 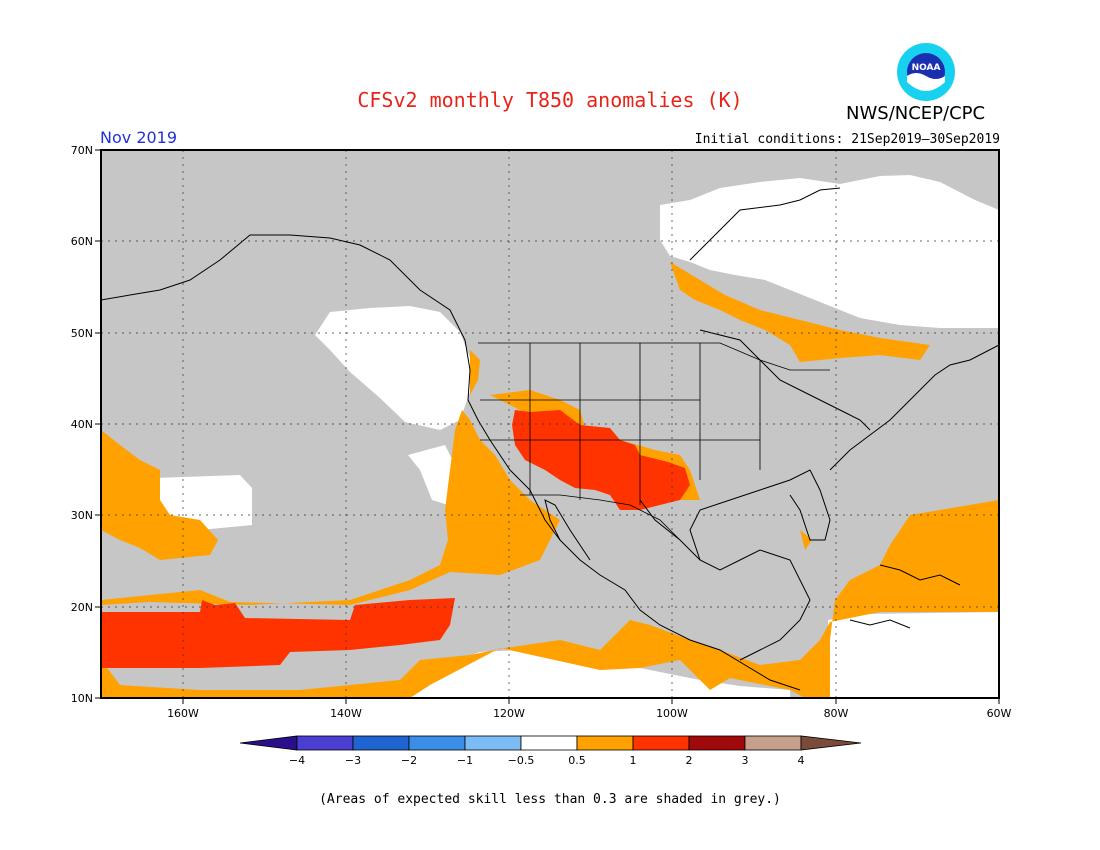 What do you see at coordinates (82, 698) in the screenshot?
I see `lat-label: 10N` at bounding box center [82, 698].